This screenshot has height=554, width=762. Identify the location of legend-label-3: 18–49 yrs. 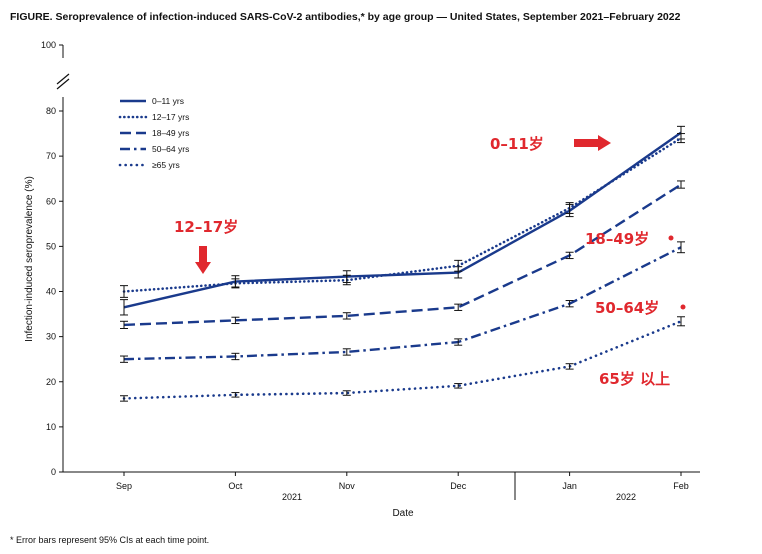
(170, 133).